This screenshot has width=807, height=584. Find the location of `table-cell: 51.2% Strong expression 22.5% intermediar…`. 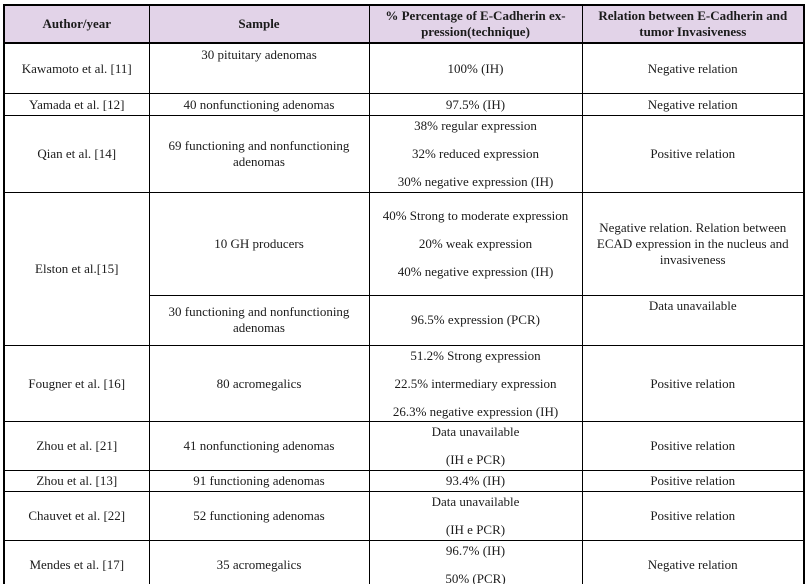

table-cell: 51.2% Strong expression 22.5% intermediar… is located at coordinates (475, 383).